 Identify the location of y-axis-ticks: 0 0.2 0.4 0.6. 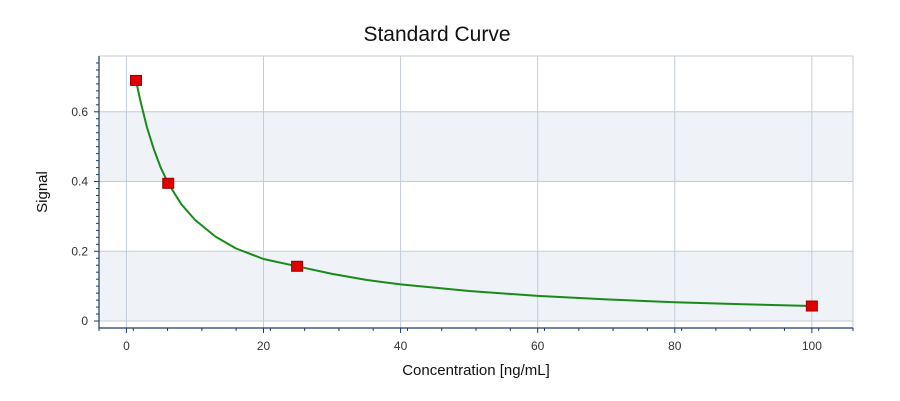
(85, 195).